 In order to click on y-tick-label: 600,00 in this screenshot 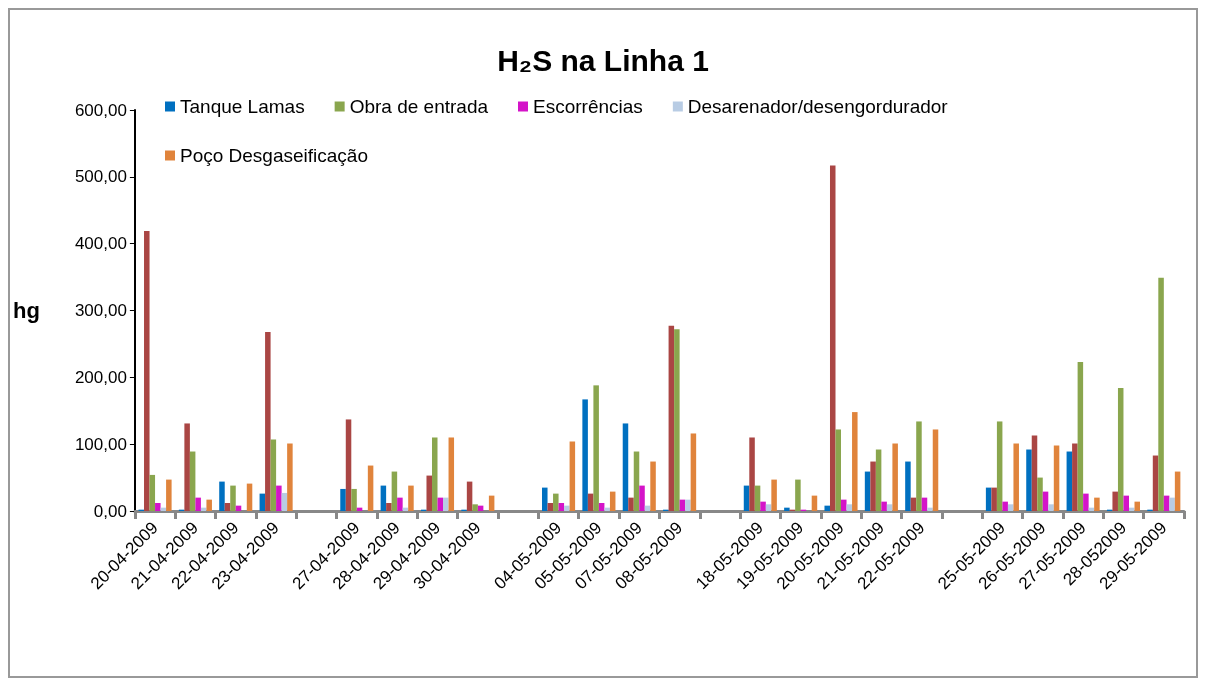, I will do `click(100, 110)`.